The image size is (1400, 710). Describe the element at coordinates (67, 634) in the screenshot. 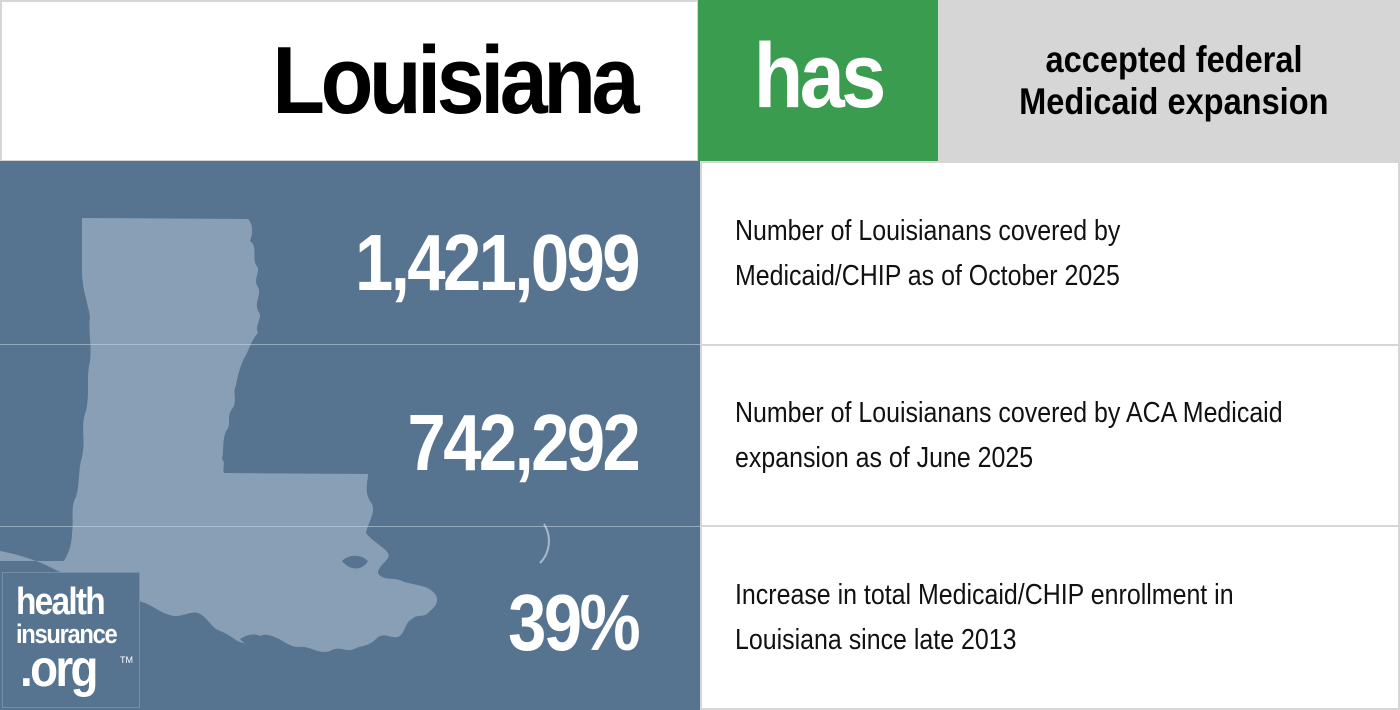

I see `logo-line2: insurance` at that location.